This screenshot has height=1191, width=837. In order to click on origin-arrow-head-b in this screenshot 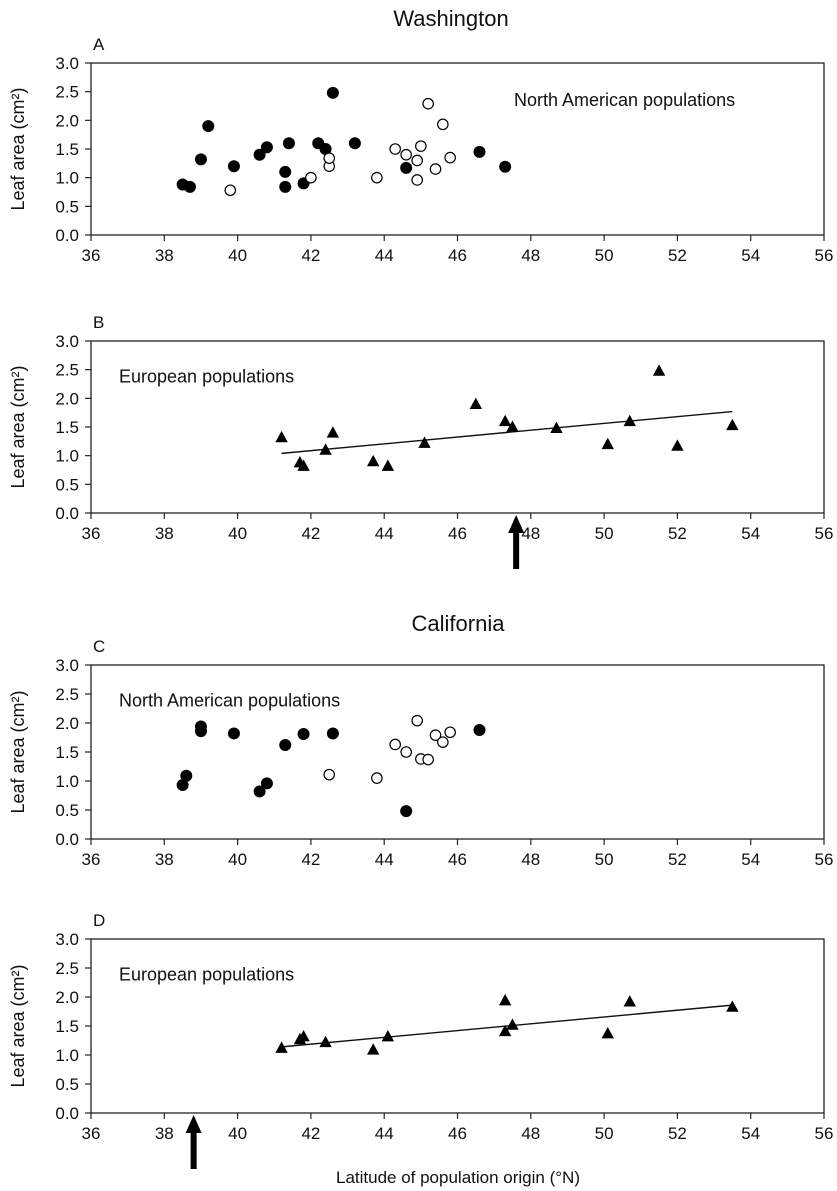, I will do `click(516, 524)`.